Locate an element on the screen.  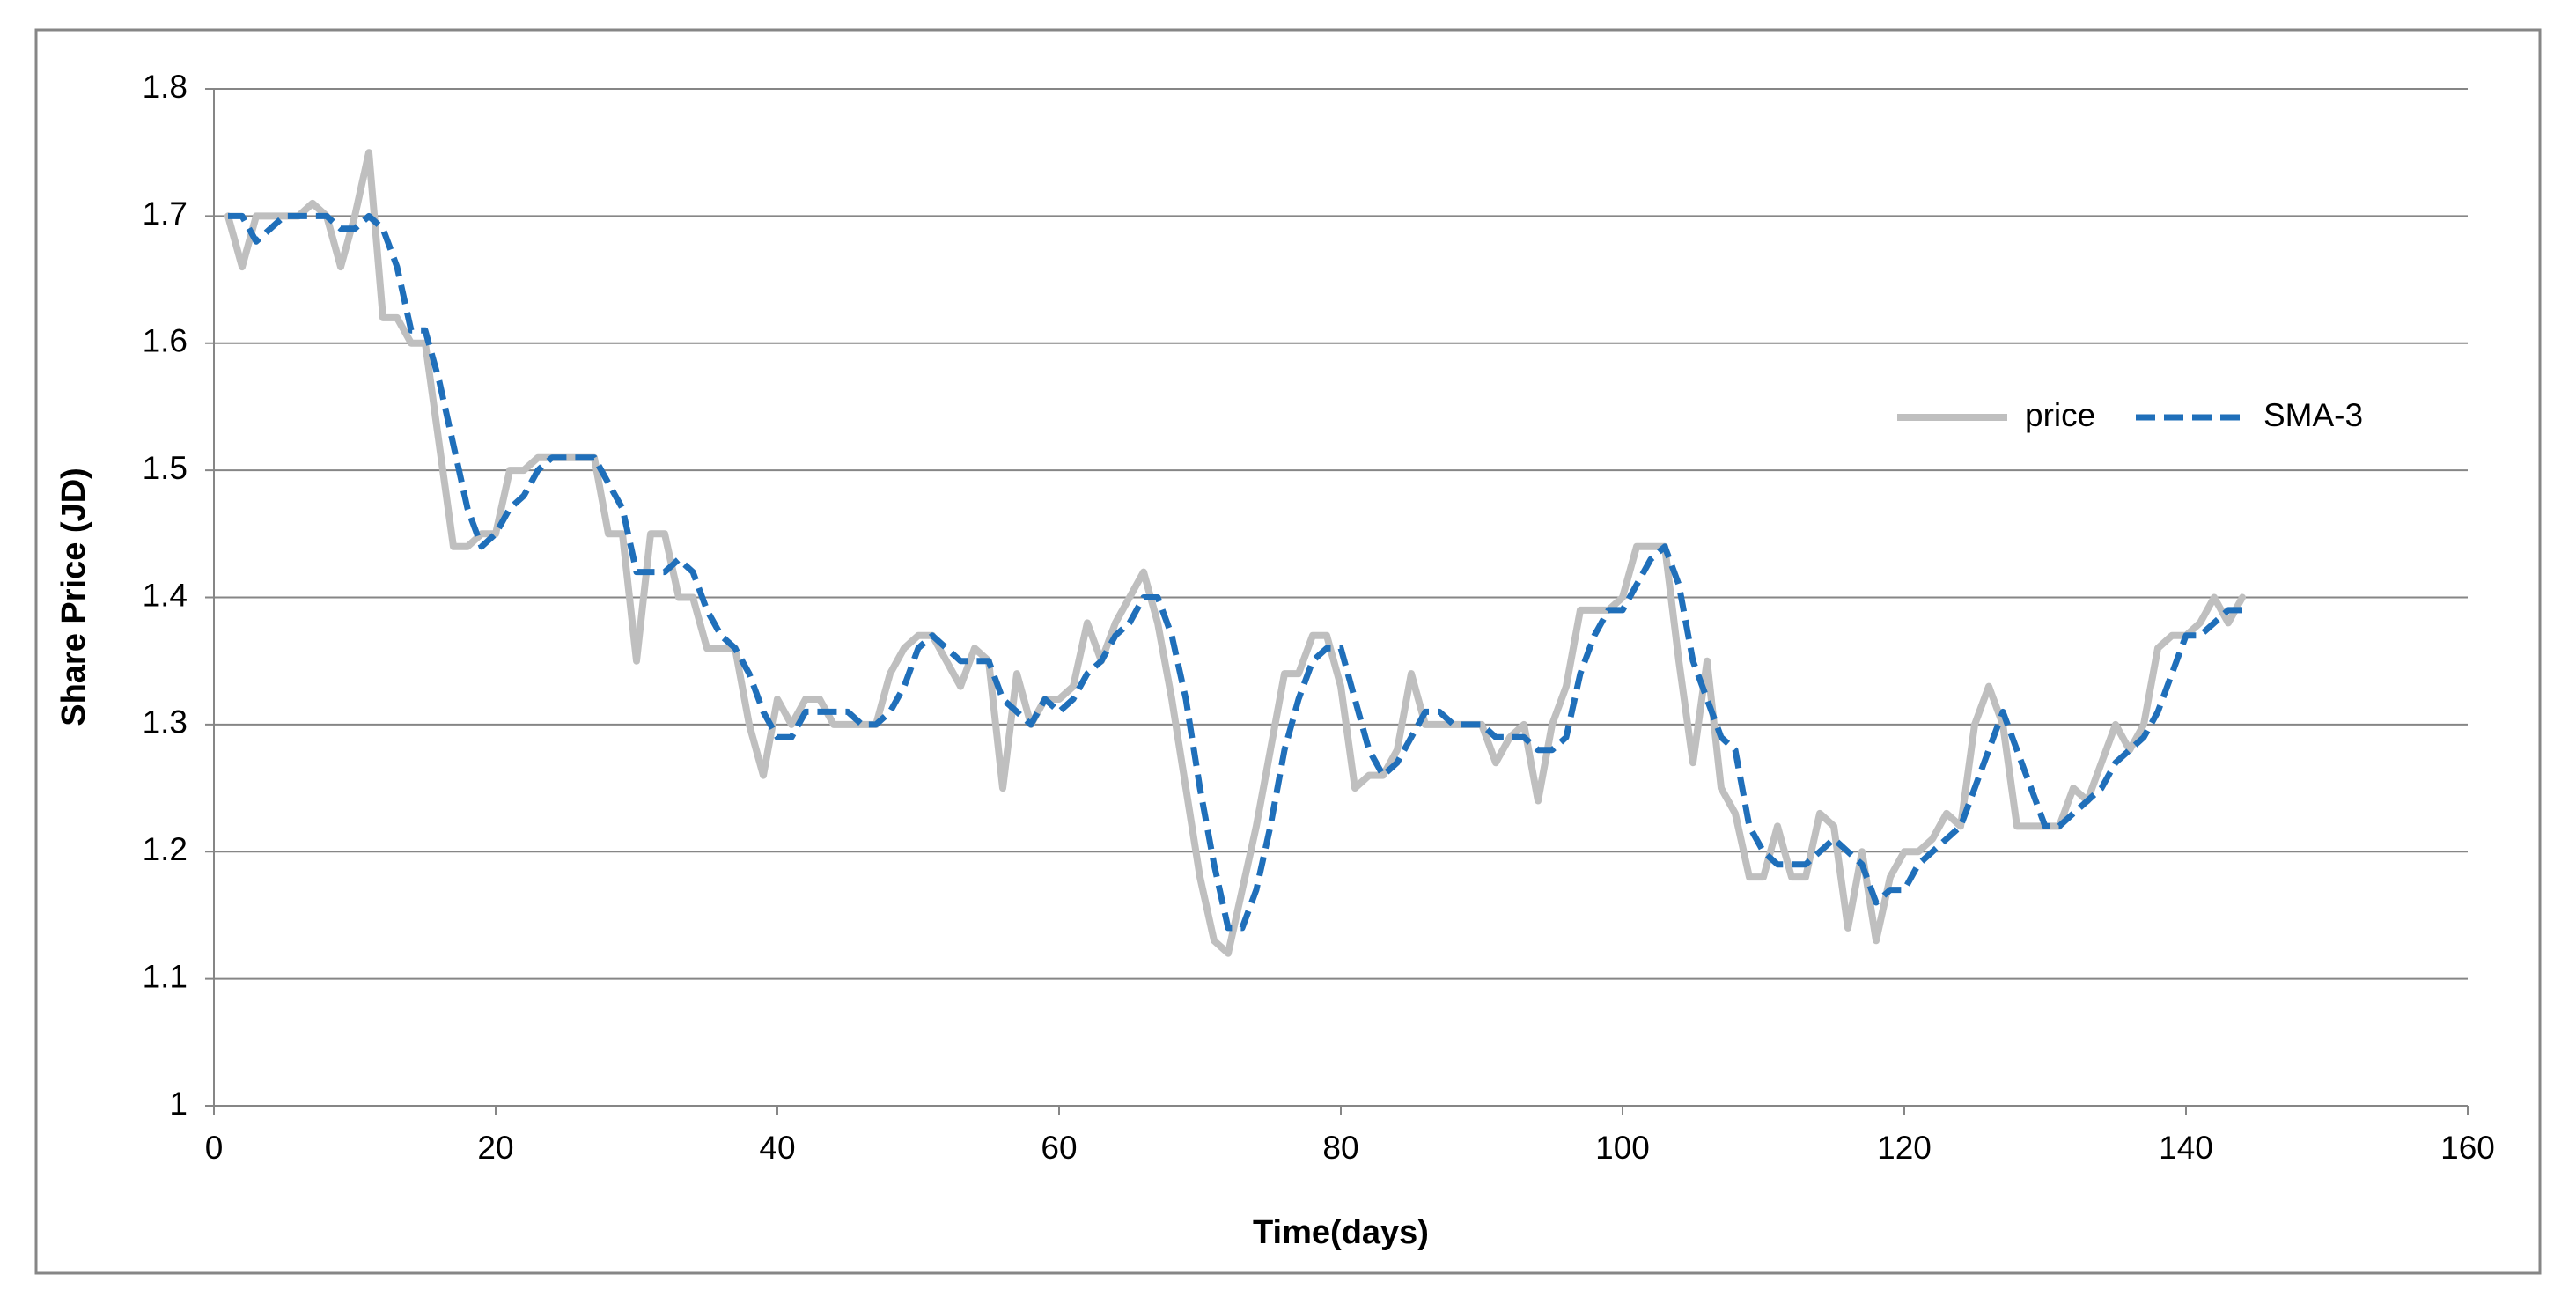
x-tick-label: 0 is located at coordinates (214, 1148).